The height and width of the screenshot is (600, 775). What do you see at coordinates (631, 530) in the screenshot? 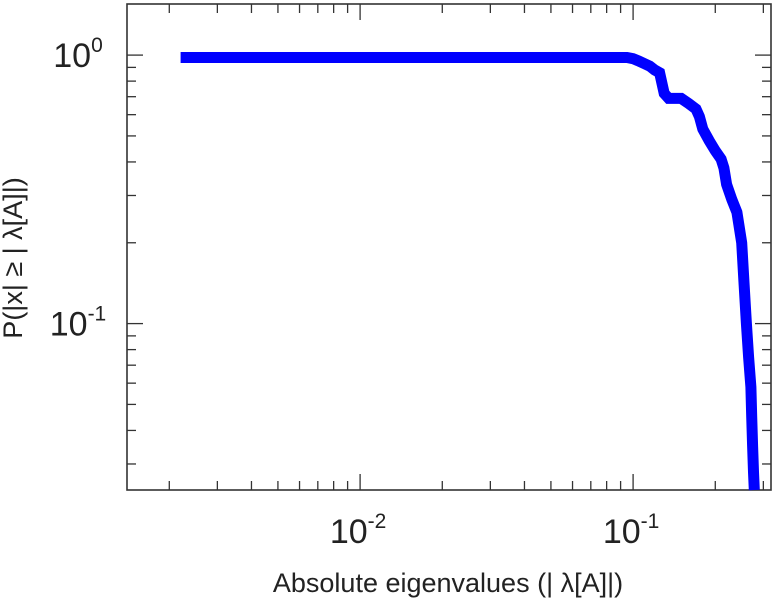
I see `x-tick-label: 10⁻¹` at bounding box center [631, 530].